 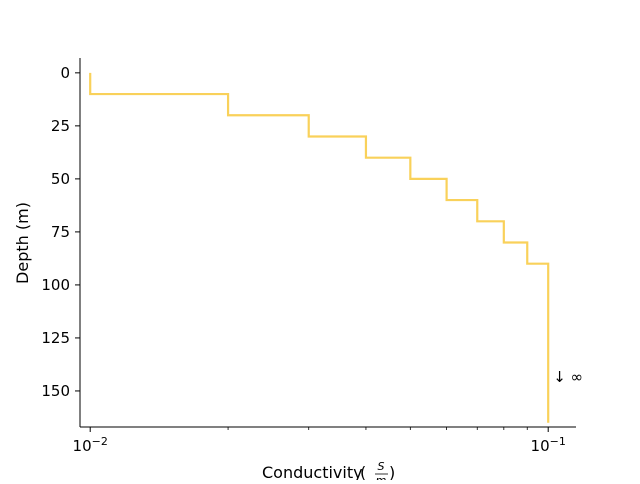 I want to click on x-tick-label: 10⁻¹, so click(x=548, y=445).